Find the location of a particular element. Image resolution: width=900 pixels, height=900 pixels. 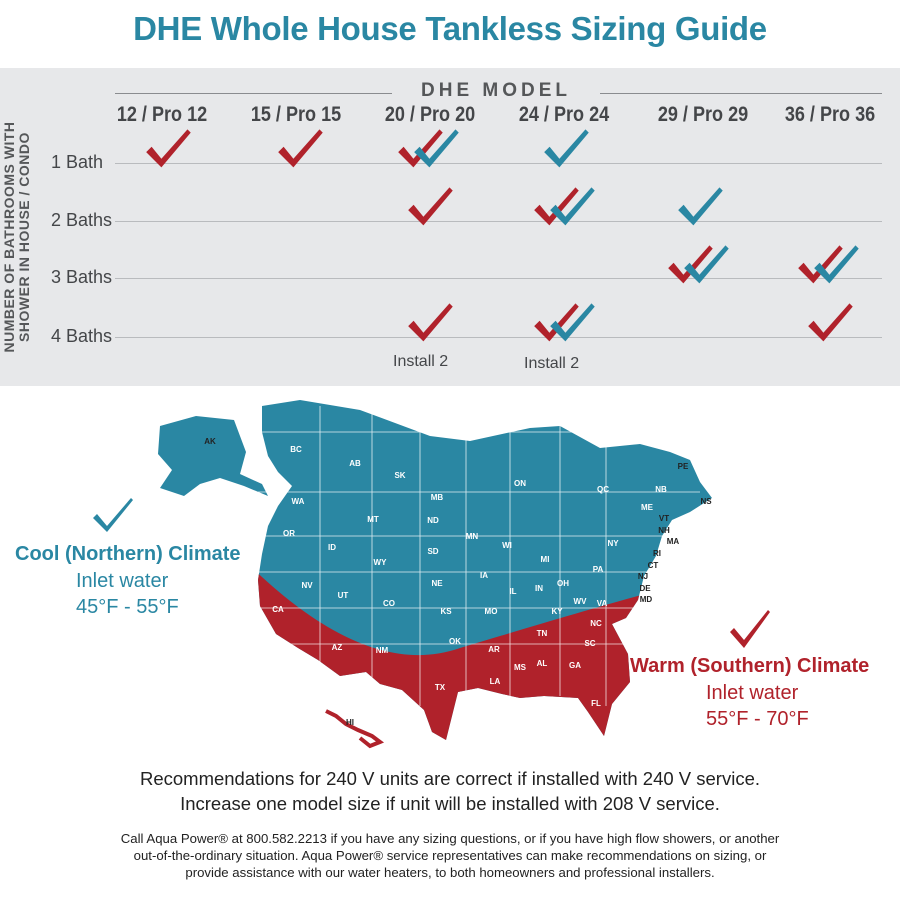

model-header-24: 24 / Pro 24 is located at coordinates (564, 114).